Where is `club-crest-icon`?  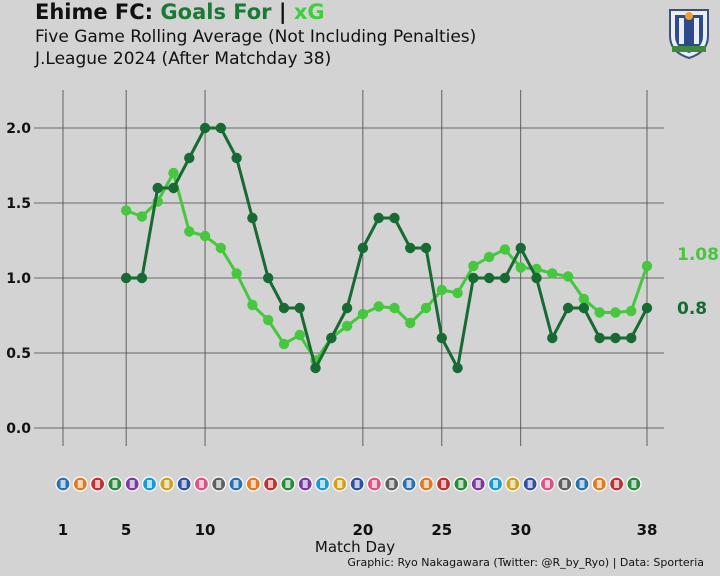 club-crest-icon is located at coordinates (689, 35).